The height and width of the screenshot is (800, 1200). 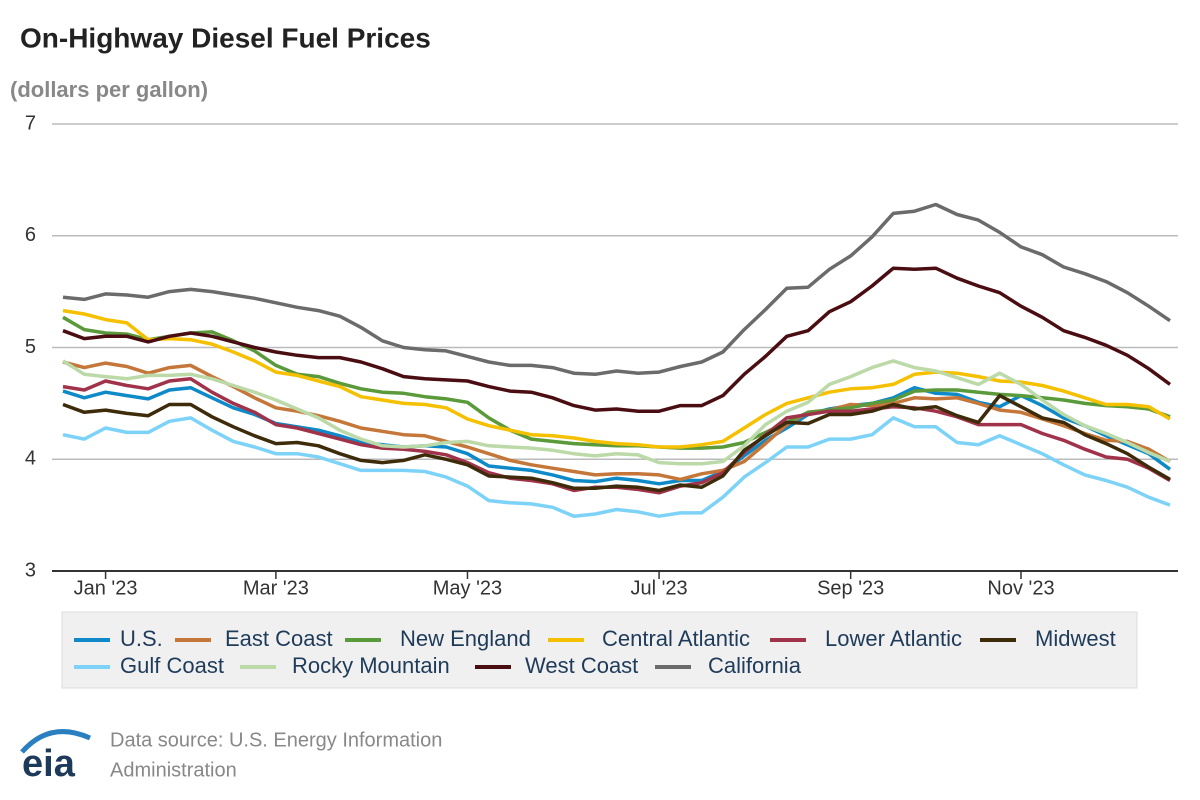 What do you see at coordinates (109, 89) in the screenshot?
I see `chart-subtitle: (dollars per gallon)` at bounding box center [109, 89].